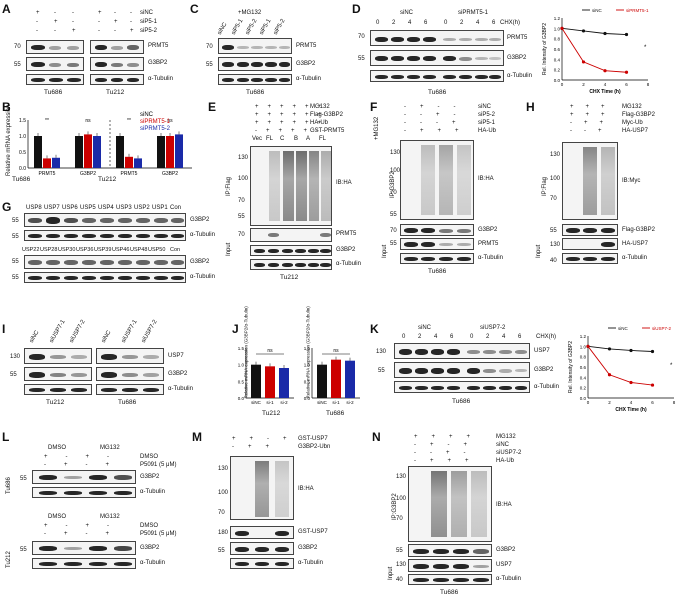 This screenshot has width=685, height=597. I want to click on group-label: siUSP7-2, so click(493, 328).